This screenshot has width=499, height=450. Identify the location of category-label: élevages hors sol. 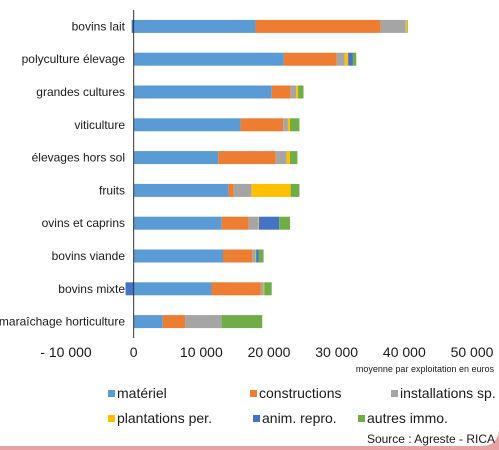
(78, 158).